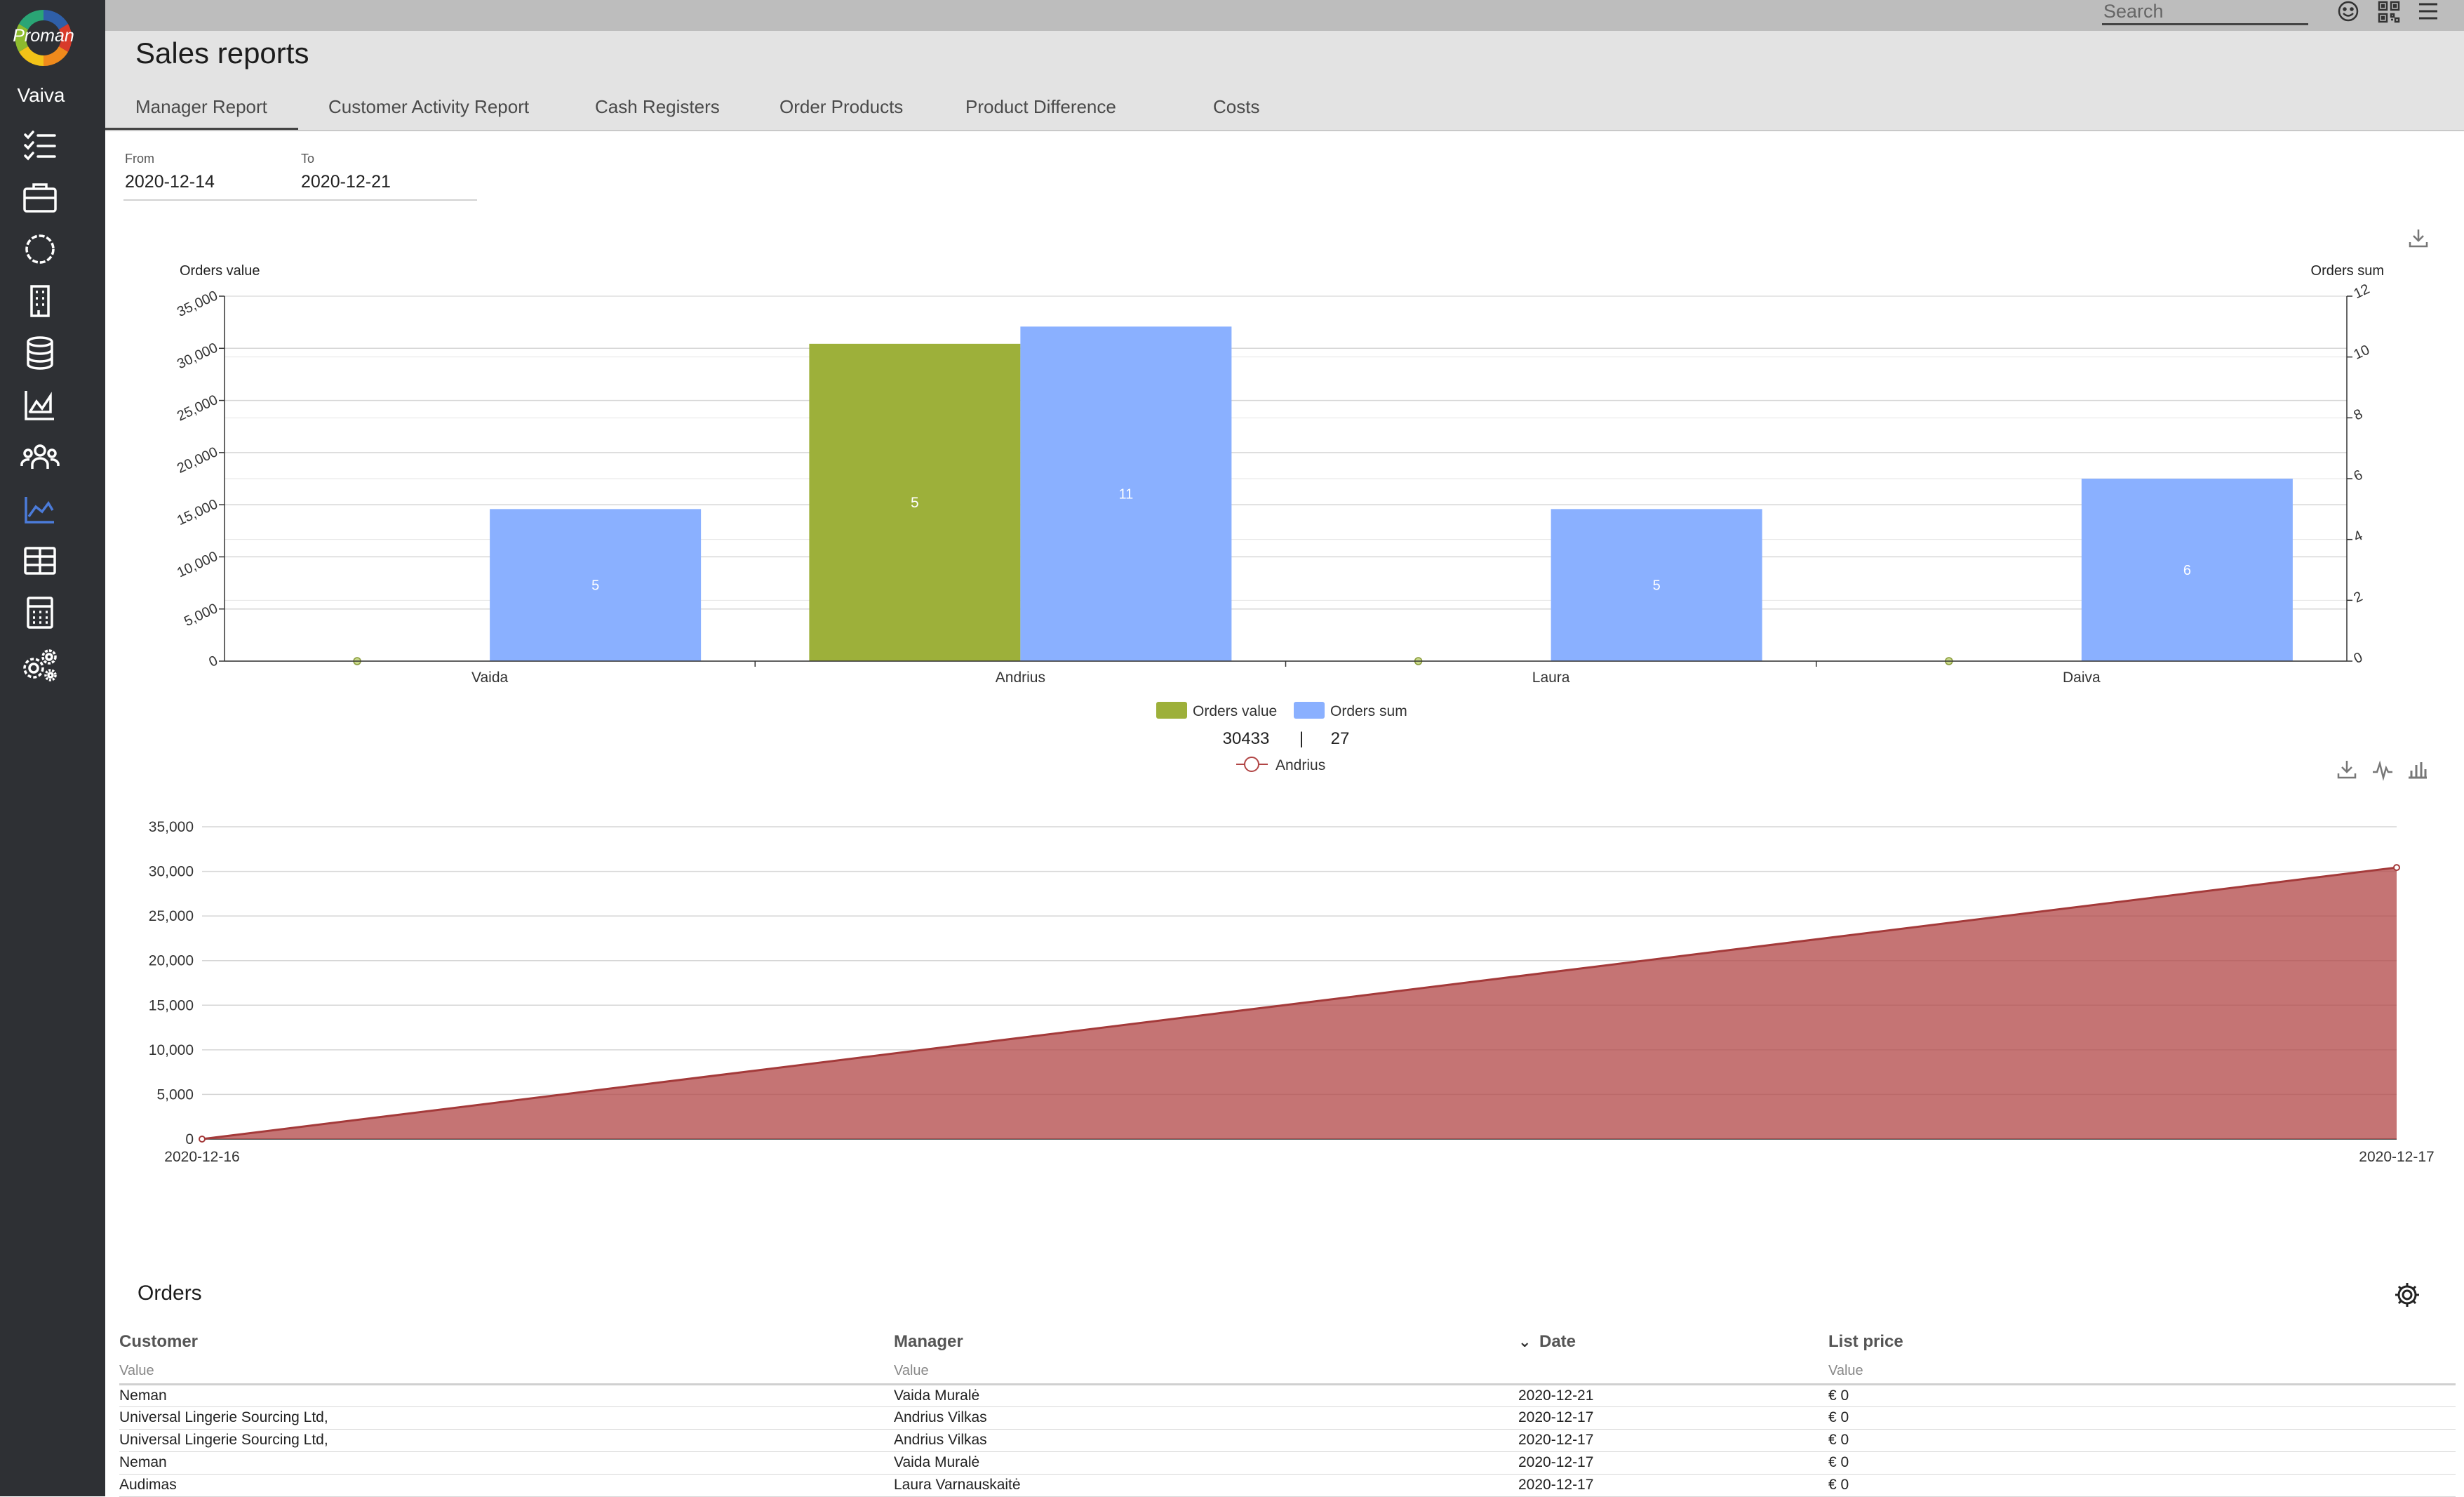  I want to click on top-bar, so click(1284, 15).